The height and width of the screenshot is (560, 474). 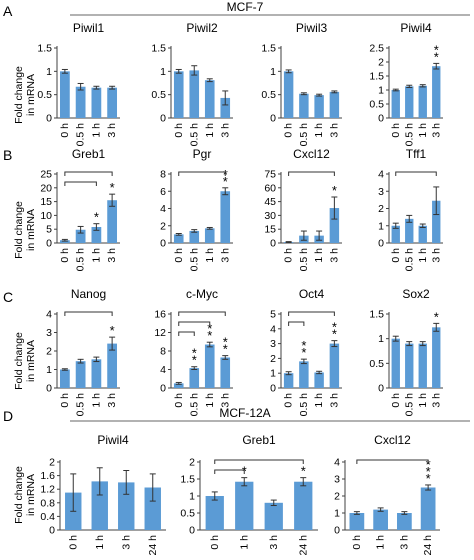 I want to click on chart-panel-d-cxcl12: Cxcl12 0 1 2 3 4 0 h 1 h 3 h *** 24 h, so click(x=387, y=494).